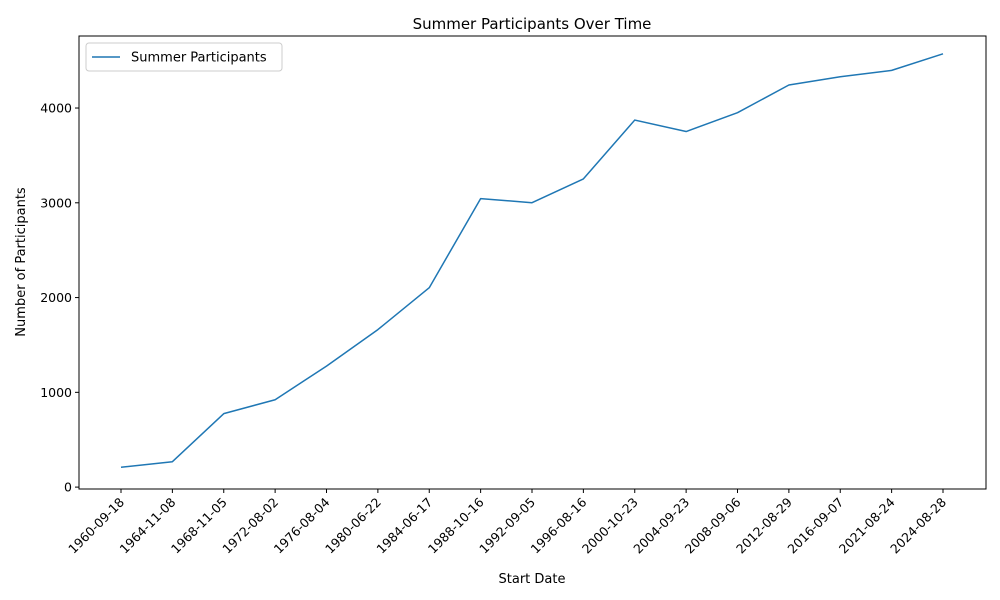 Image resolution: width=1000 pixels, height=600 pixels. Describe the element at coordinates (56, 202) in the screenshot. I see `y-tick-label: 3000` at that location.